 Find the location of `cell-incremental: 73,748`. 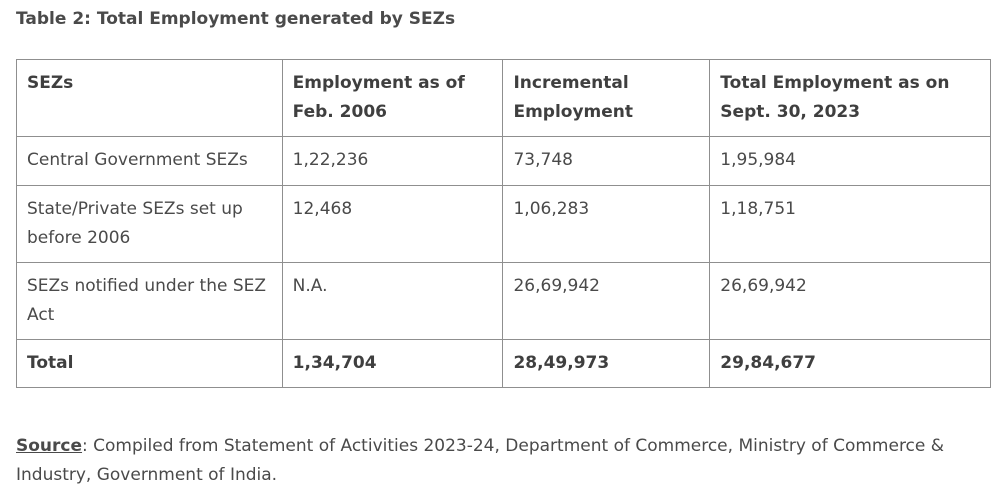

cell-incremental: 73,748 is located at coordinates (606, 161).